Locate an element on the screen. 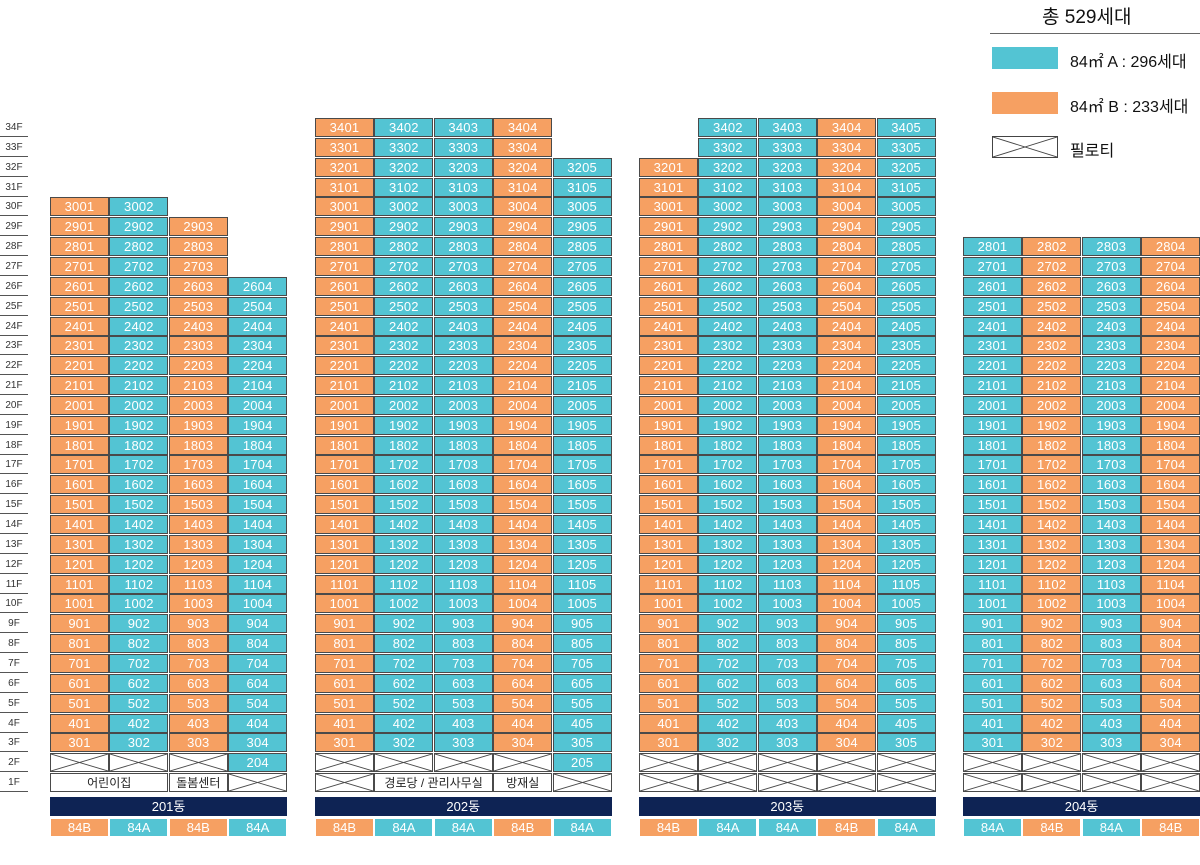  unit-cell: 2004 is located at coordinates (523, 405).